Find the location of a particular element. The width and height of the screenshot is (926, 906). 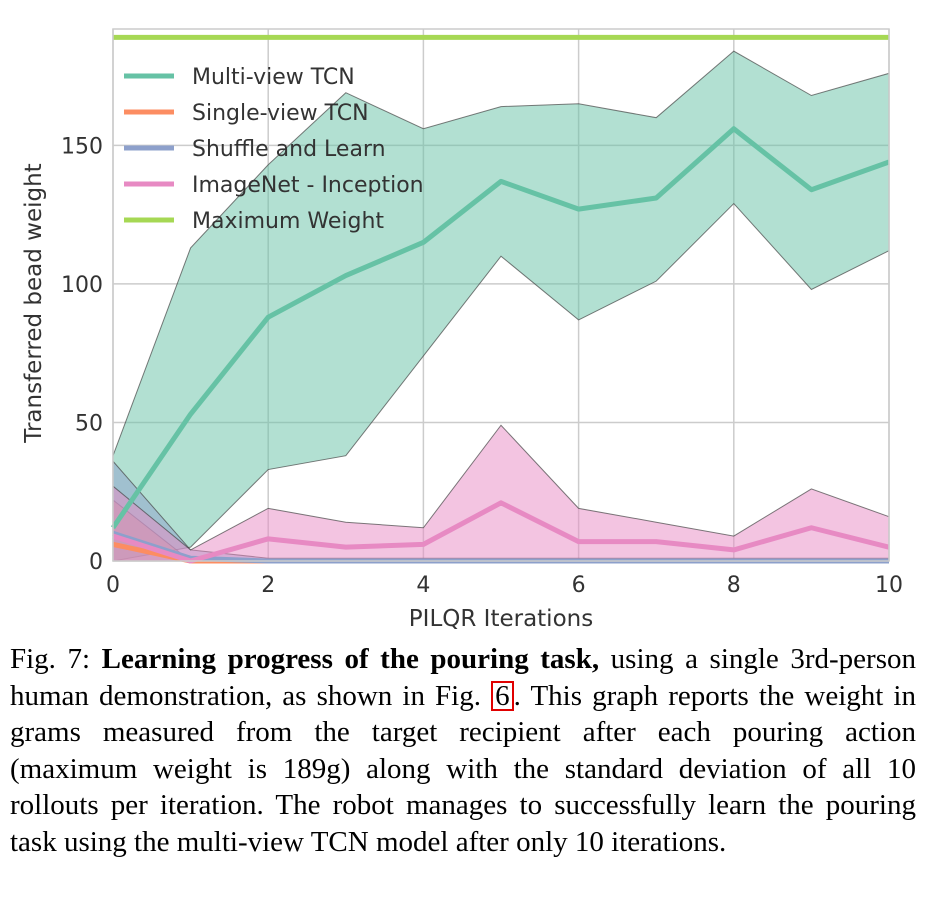

x-tick-label: 4 is located at coordinates (423, 585).